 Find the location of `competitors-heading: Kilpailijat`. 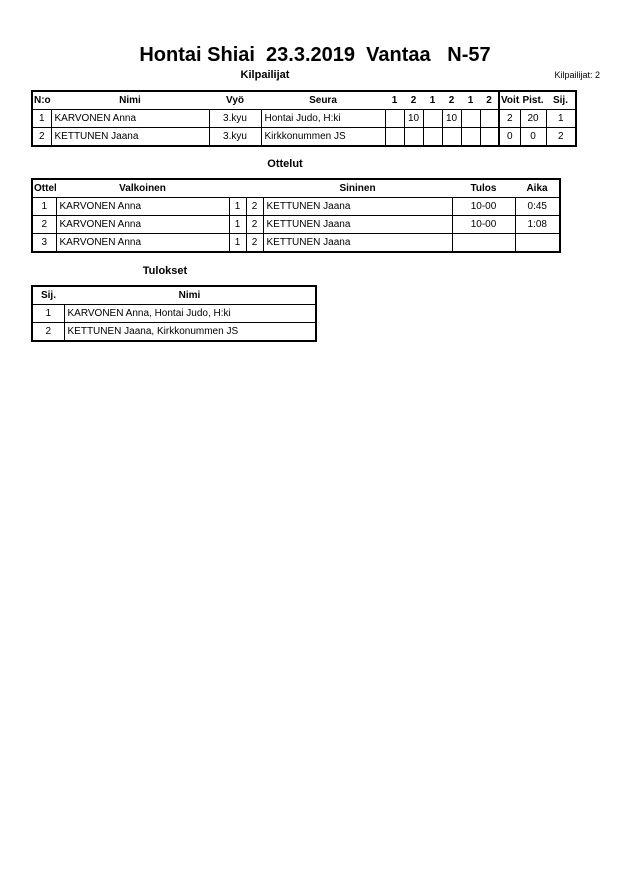

competitors-heading: Kilpailijat is located at coordinates (265, 75).